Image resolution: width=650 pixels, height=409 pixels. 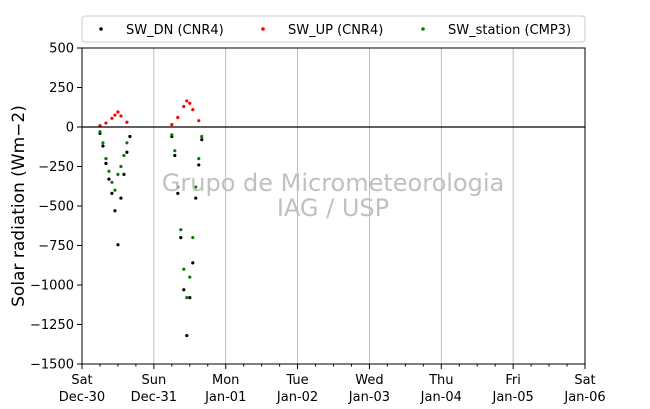 I want to click on x-tick-label: Jan-01, so click(x=225, y=397).